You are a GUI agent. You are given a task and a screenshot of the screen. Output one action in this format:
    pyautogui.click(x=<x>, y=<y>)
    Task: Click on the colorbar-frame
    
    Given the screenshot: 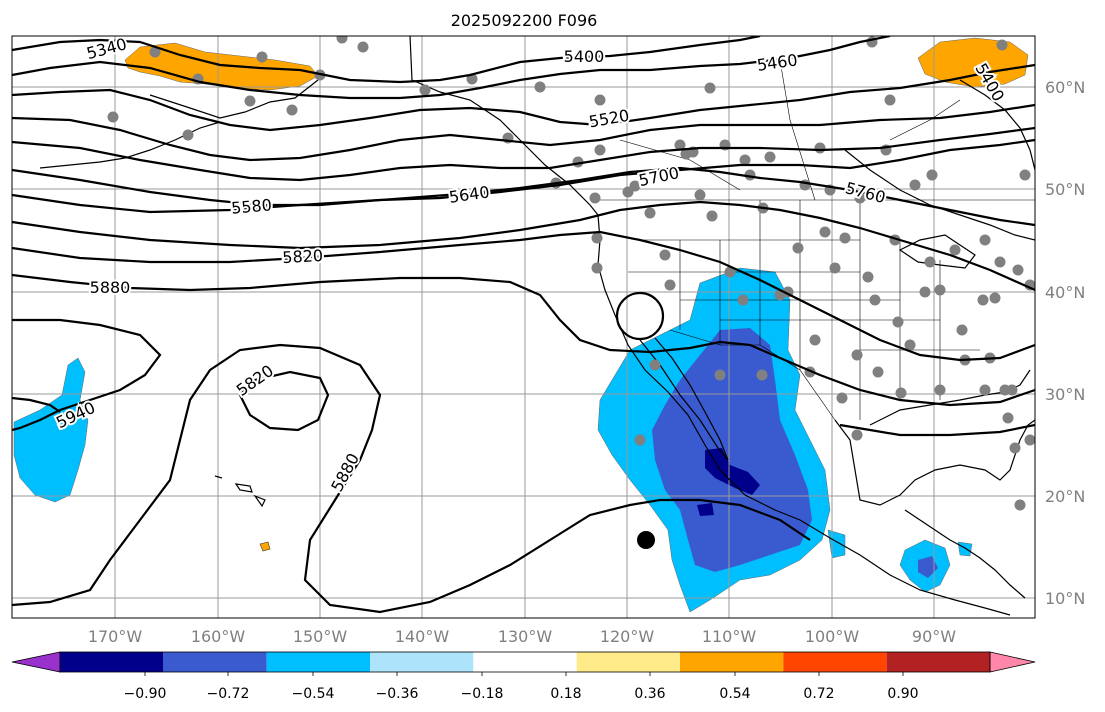 What is the action you would take?
    pyautogui.click(x=525, y=662)
    